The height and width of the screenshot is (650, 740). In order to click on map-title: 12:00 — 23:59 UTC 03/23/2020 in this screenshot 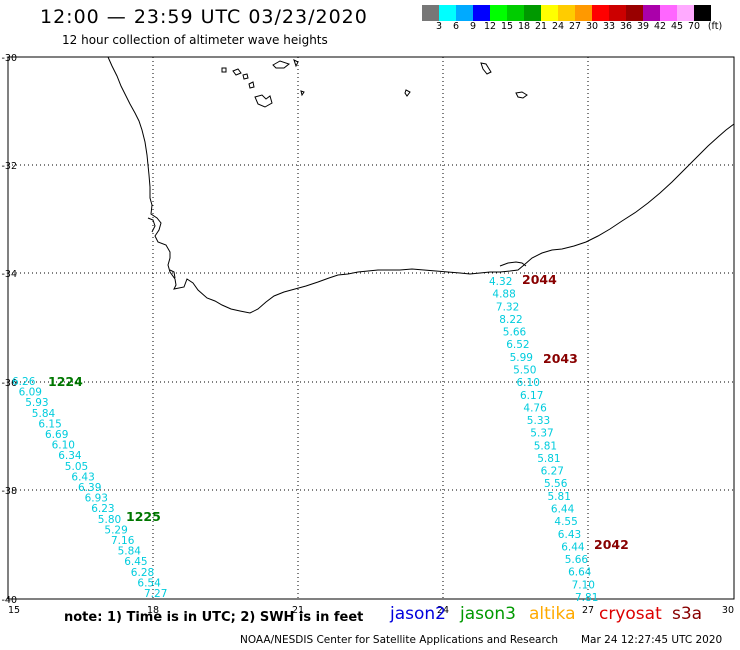, I will do `click(204, 17)`.